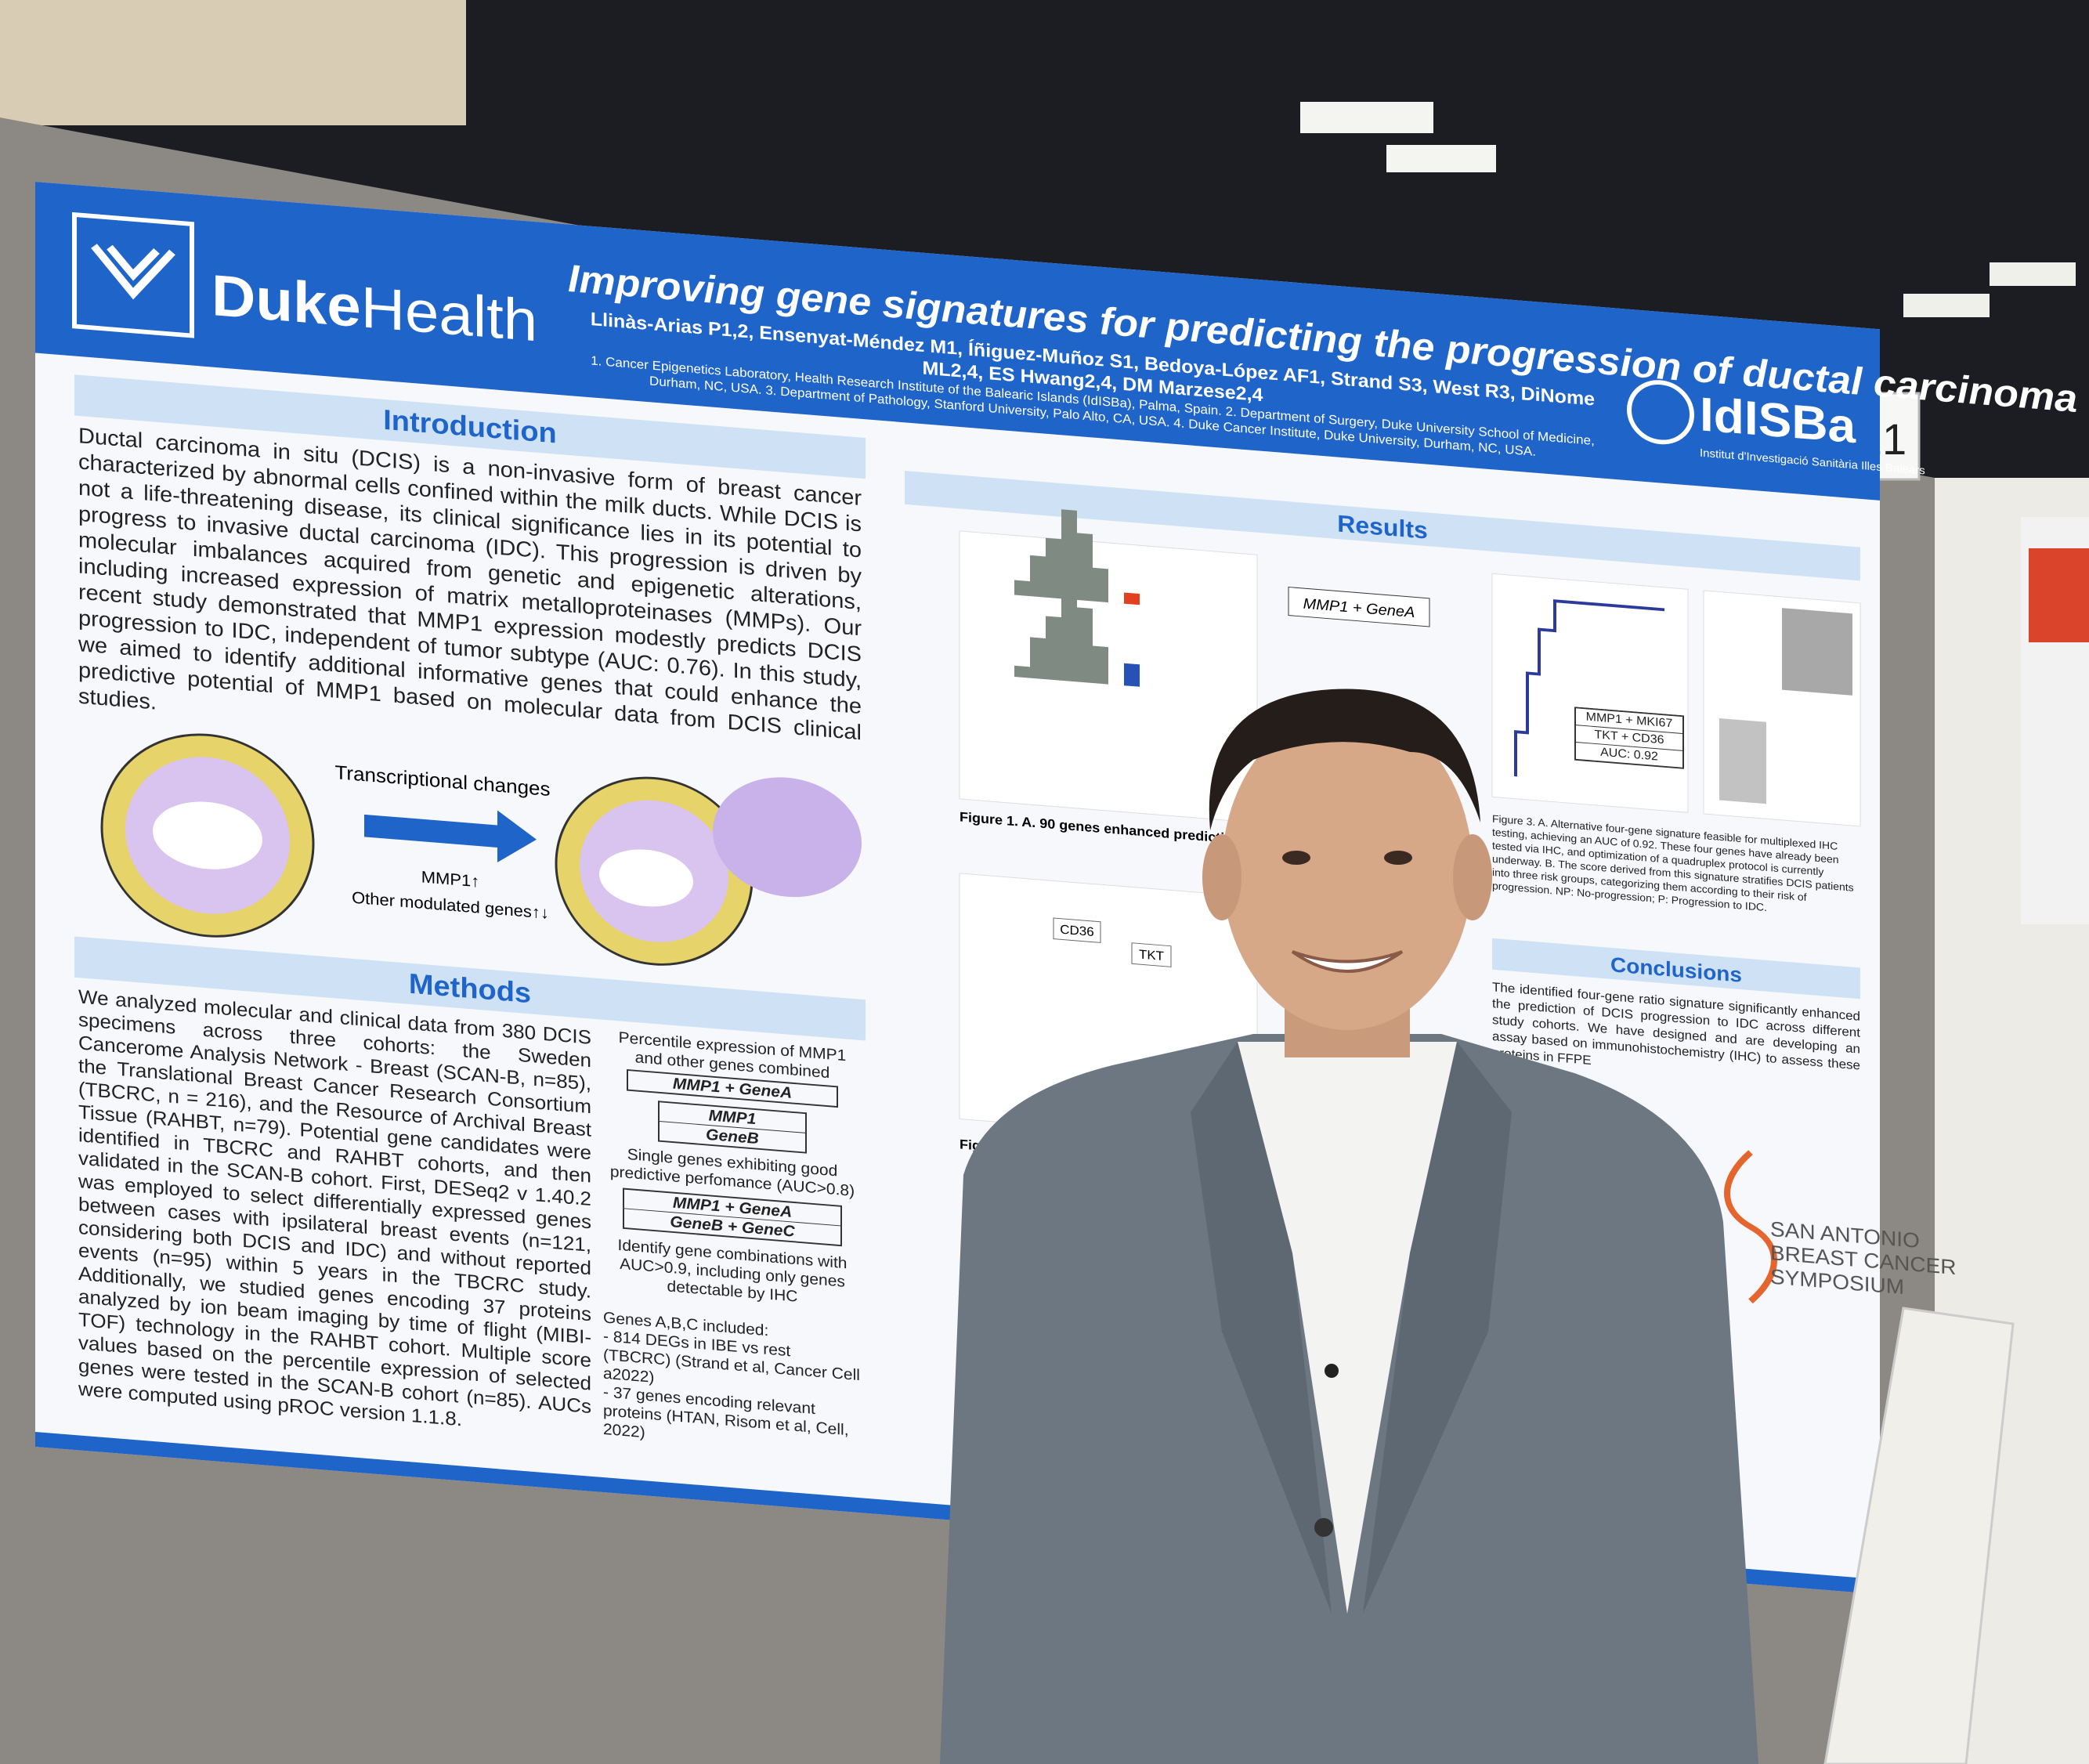 The image size is (2089, 1764). I want to click on leaning-board, so click(1919, 1535).